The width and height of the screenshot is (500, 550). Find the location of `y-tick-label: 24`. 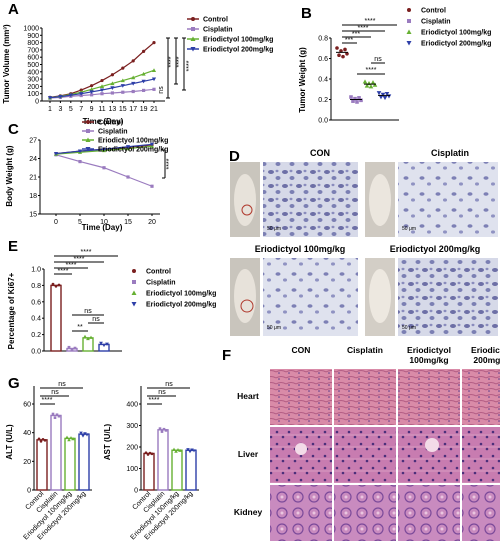

y-tick-label: 24 is located at coordinates (33, 159).